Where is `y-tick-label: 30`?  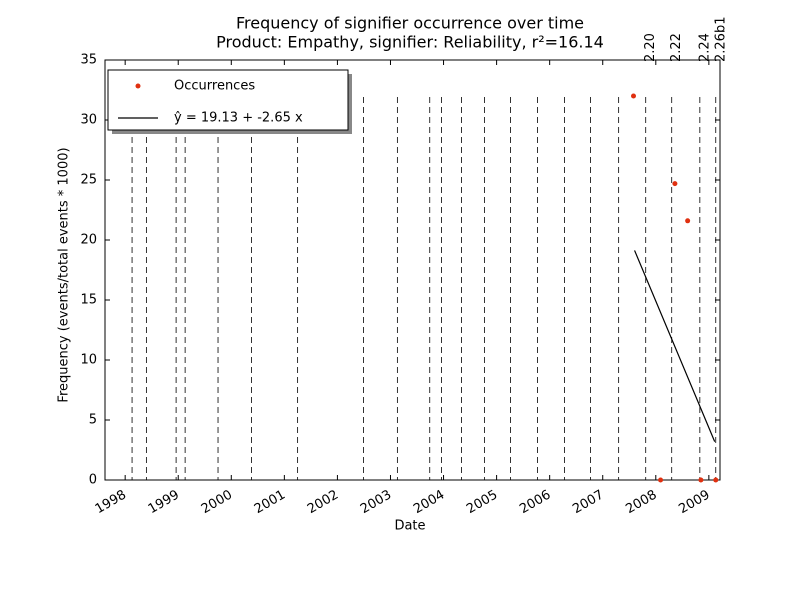 y-tick-label: 30 is located at coordinates (88, 120).